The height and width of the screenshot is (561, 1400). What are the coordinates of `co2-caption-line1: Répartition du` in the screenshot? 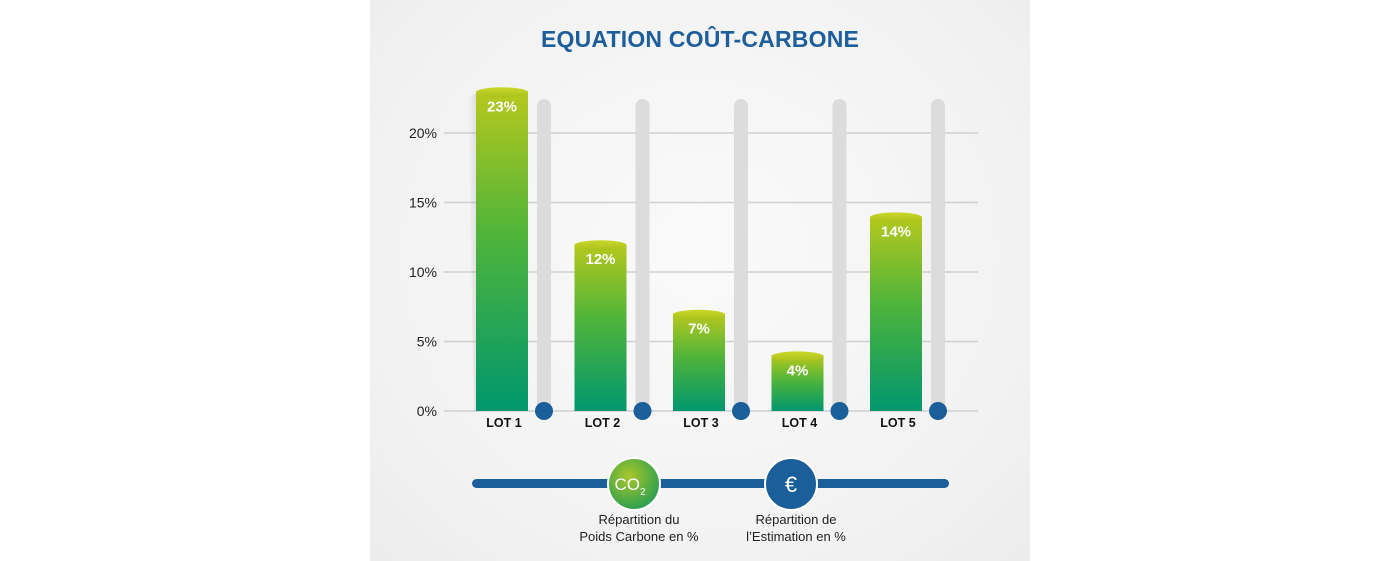 It's located at (639, 519).